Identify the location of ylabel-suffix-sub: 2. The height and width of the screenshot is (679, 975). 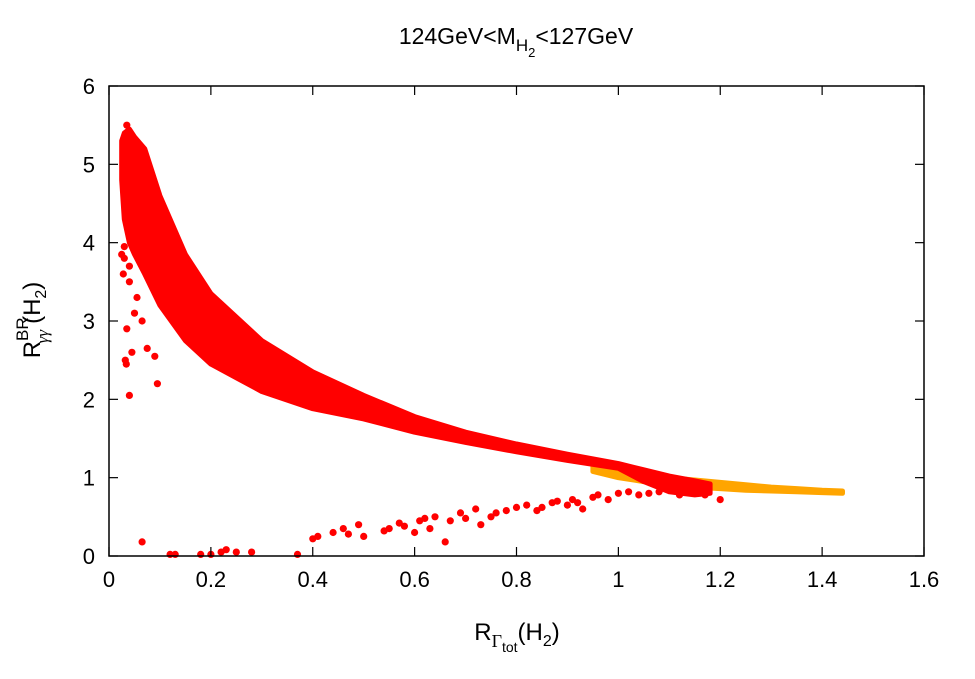
(41, 294).